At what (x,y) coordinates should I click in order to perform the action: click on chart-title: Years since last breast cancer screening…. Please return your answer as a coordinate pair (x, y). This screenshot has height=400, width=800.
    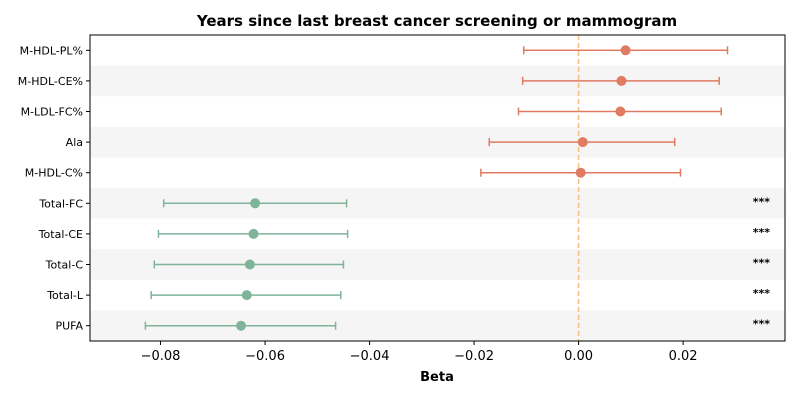
    Looking at the image, I should click on (436, 21).